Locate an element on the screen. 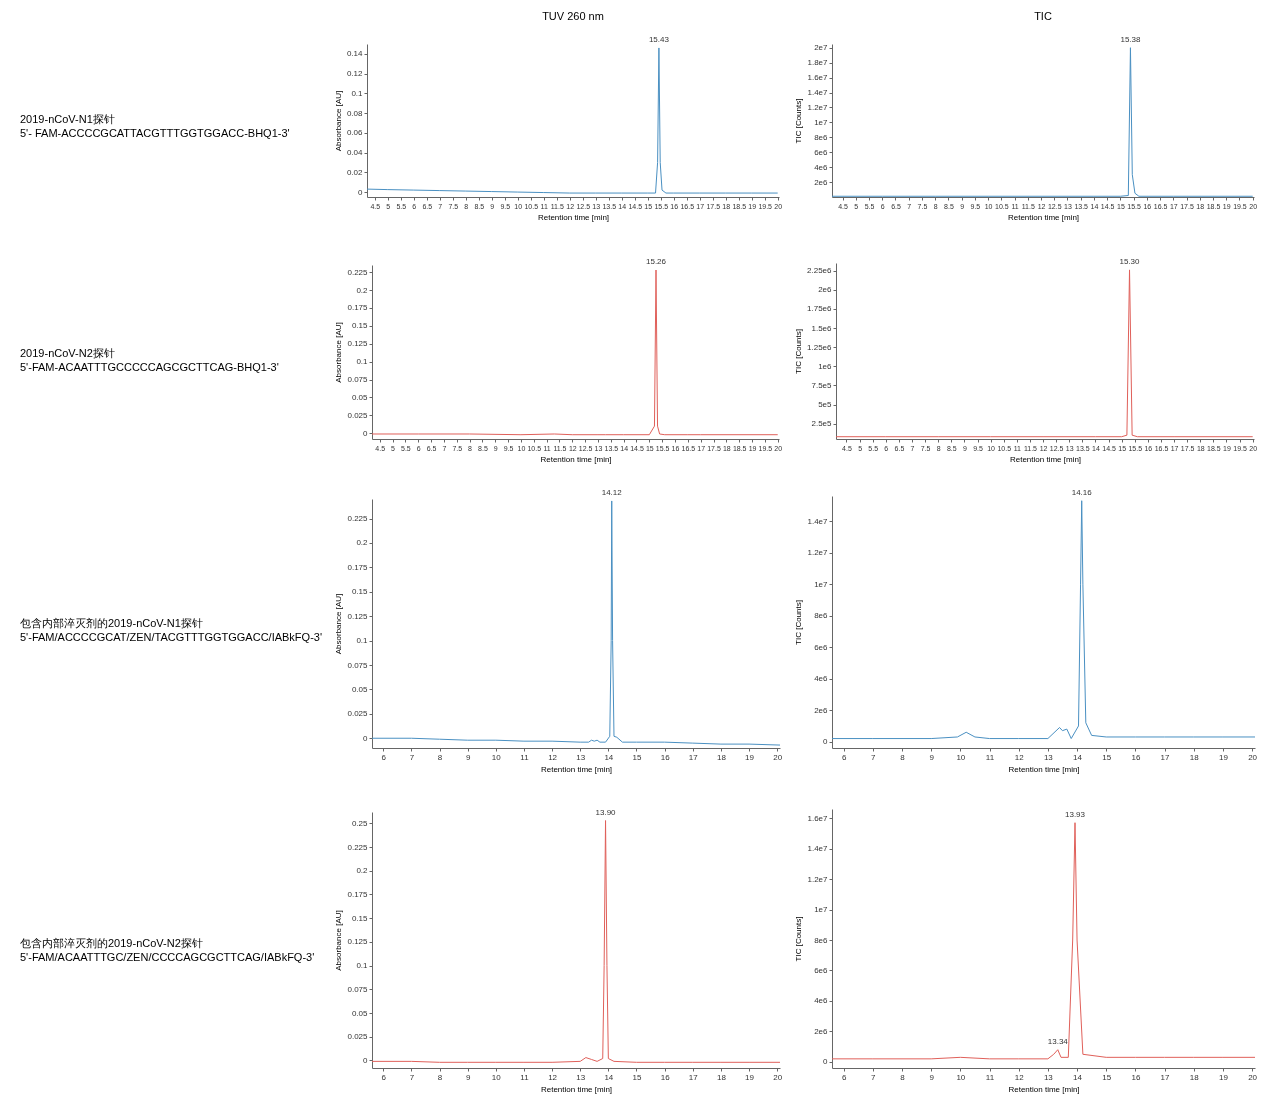  annotation: 15.30 is located at coordinates (1130, 261).